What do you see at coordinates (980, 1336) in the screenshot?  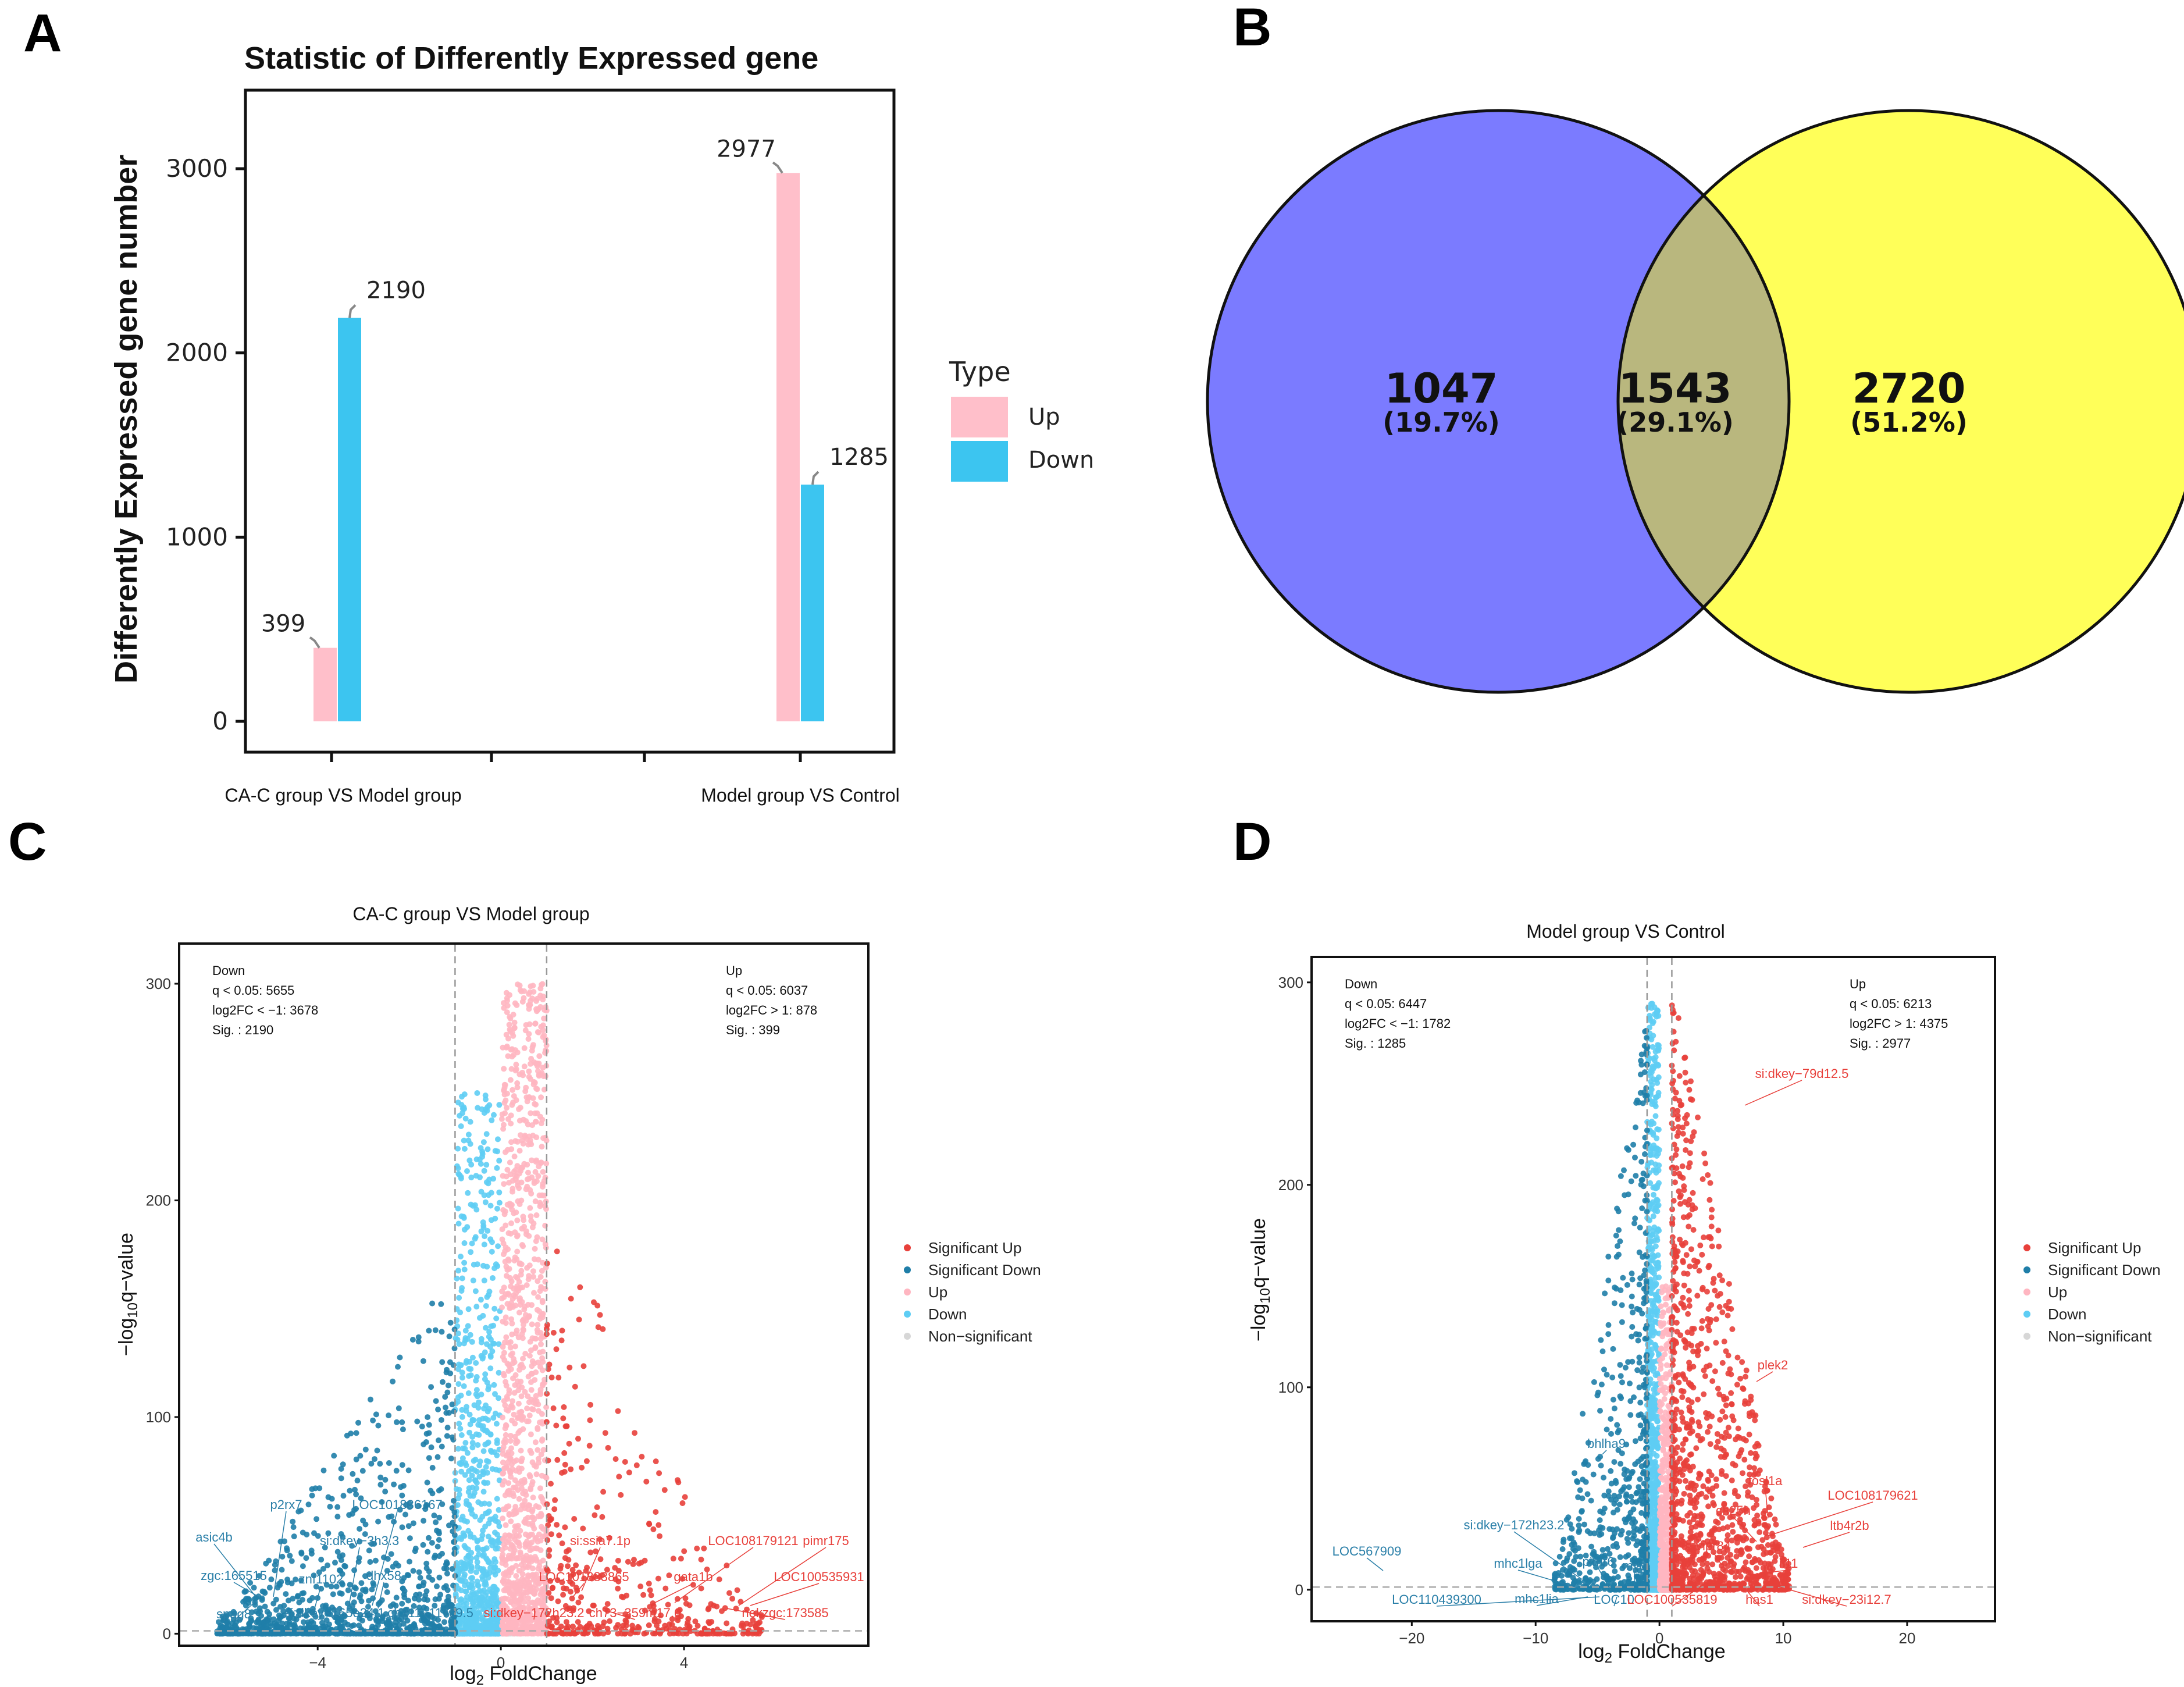 I see `legend-label: Non−significant` at bounding box center [980, 1336].